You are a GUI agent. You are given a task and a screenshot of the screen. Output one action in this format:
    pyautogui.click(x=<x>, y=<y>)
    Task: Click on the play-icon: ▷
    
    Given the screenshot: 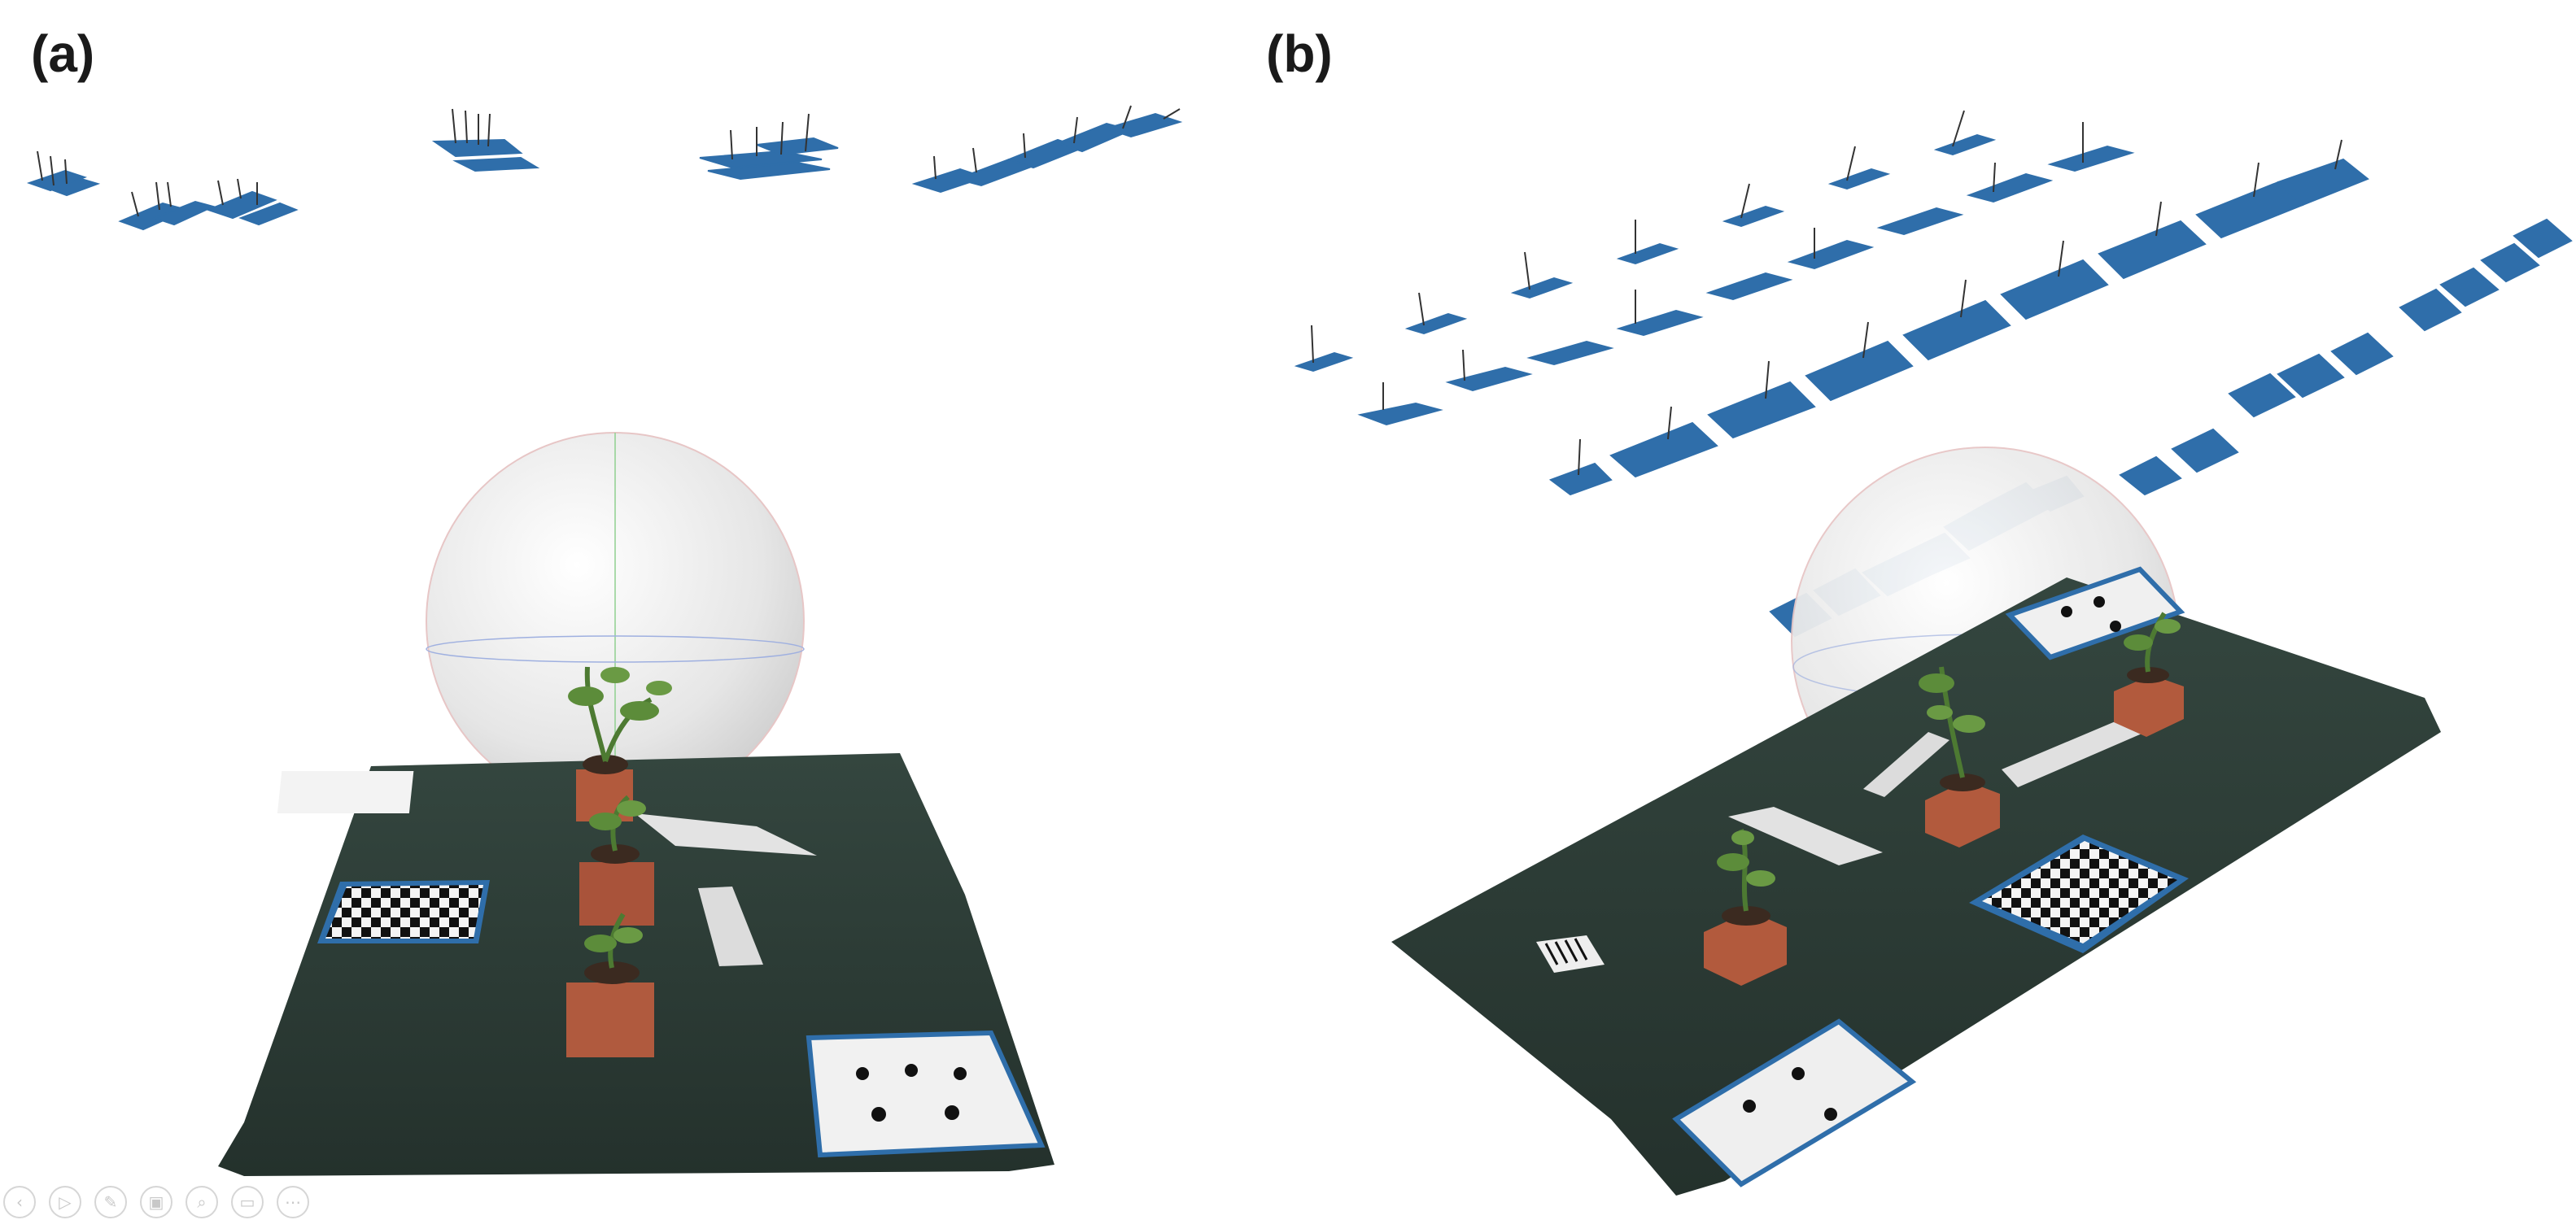 What is the action you would take?
    pyautogui.click(x=65, y=1202)
    